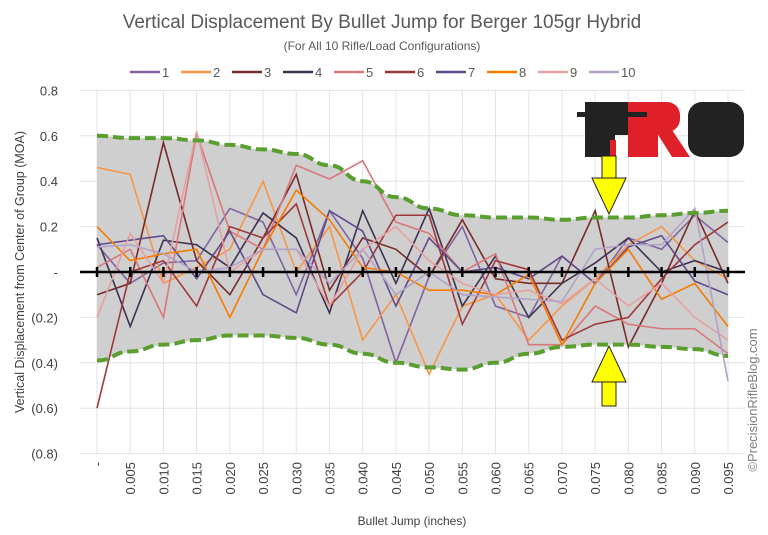 The image size is (768, 535). I want to click on legend-label-7: 7, so click(471, 72).